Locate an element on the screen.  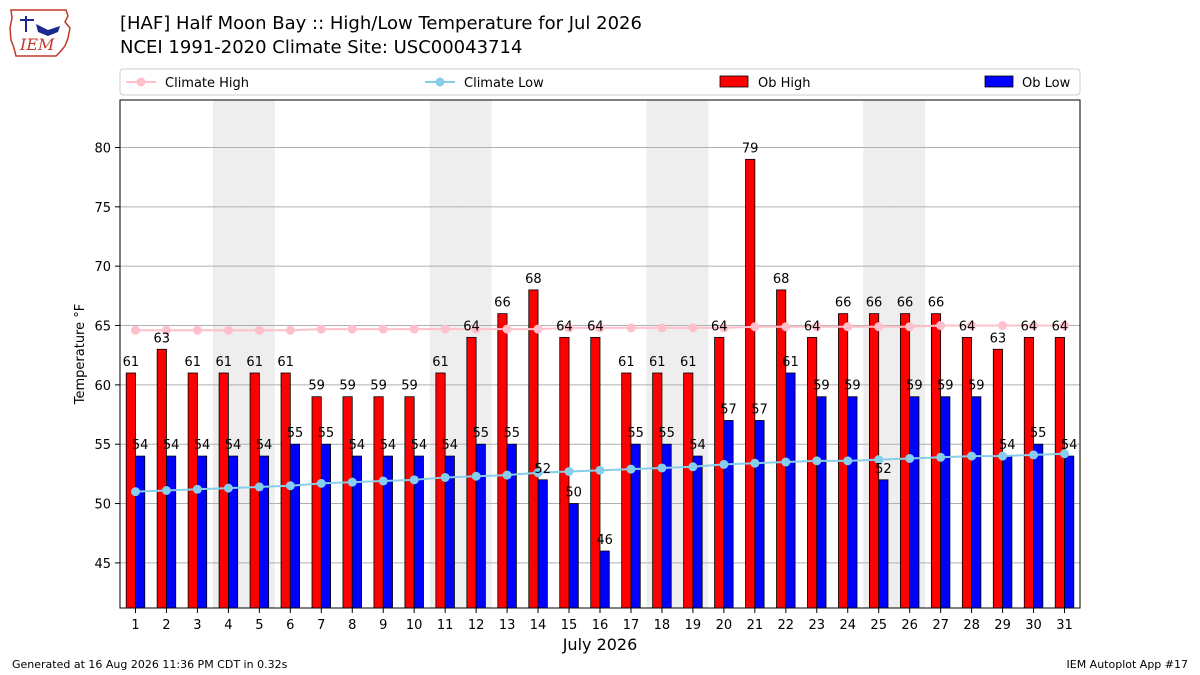
x-tick-label: 29 is located at coordinates (1002, 625).